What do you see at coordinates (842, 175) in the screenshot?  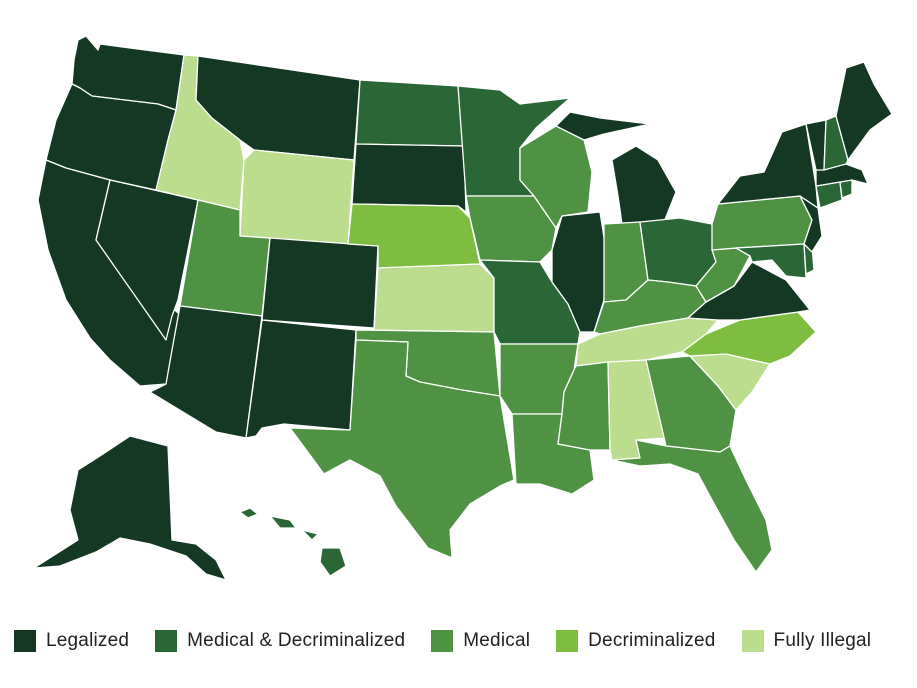 I see `state-massachusetts` at bounding box center [842, 175].